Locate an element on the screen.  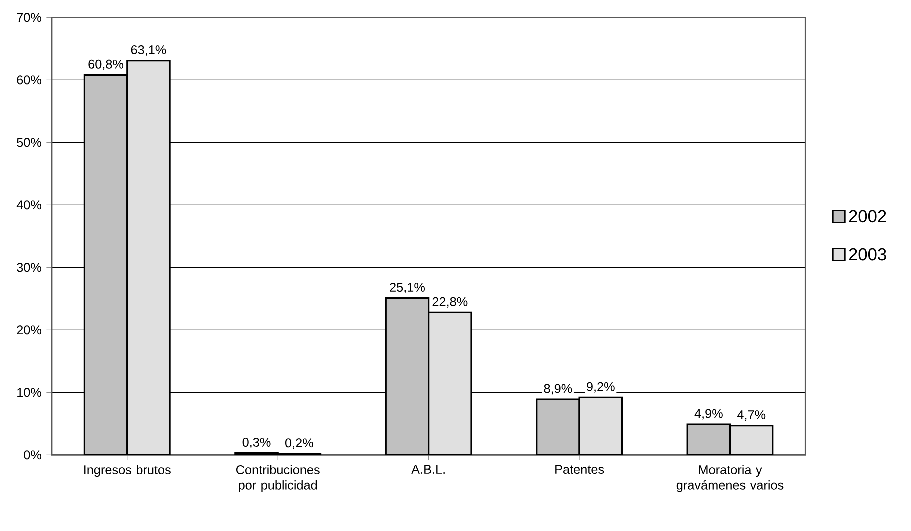
data-label: 8,9% is located at coordinates (558, 389).